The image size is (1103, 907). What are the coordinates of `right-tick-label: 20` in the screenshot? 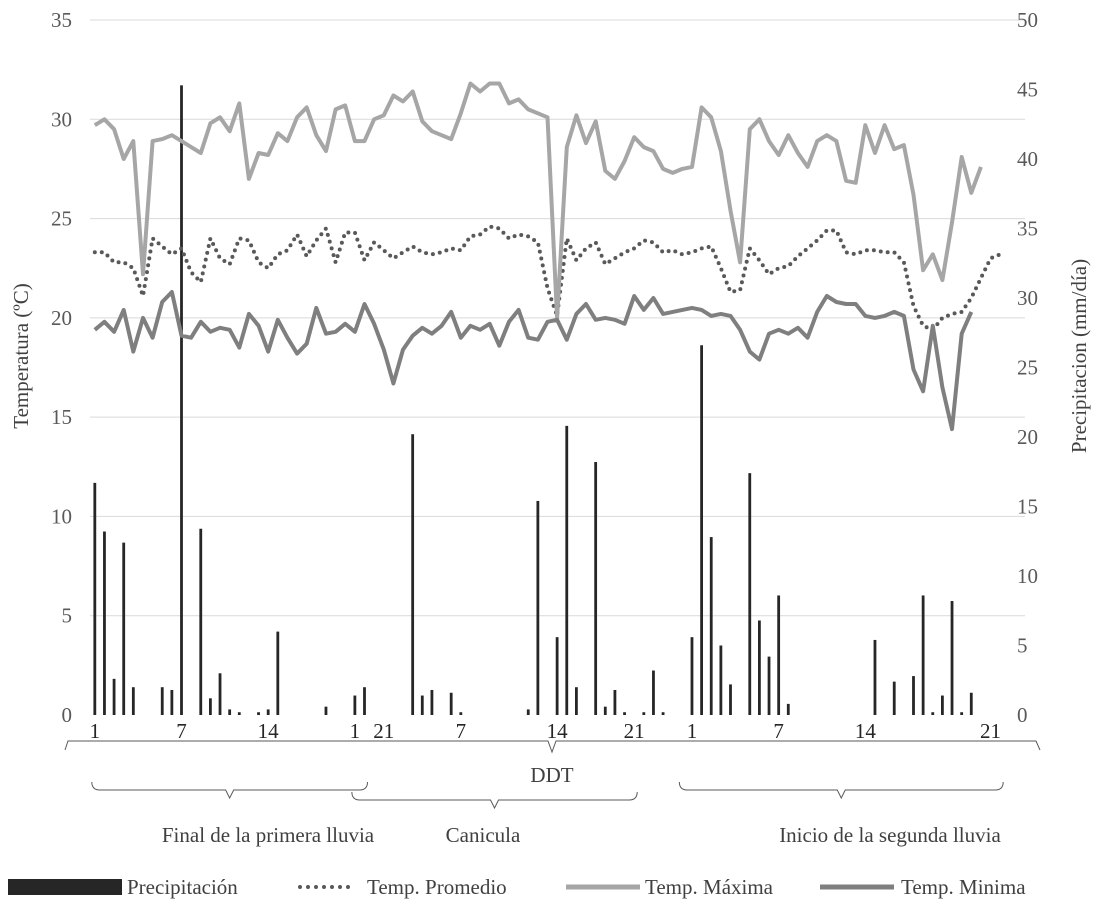 It's located at (1027, 437).